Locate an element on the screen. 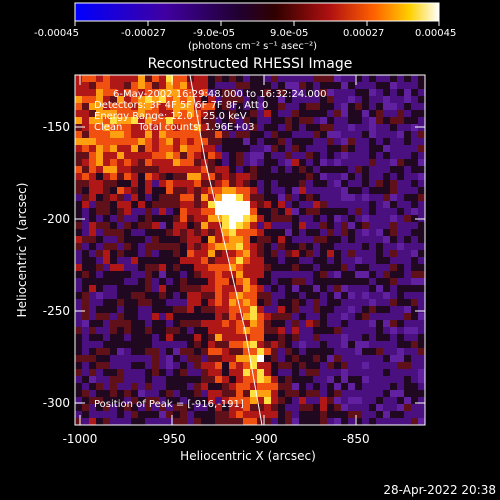 Image resolution: width=500 pixels, height=500 pixels. solar-limb-line is located at coordinates (226, 250).